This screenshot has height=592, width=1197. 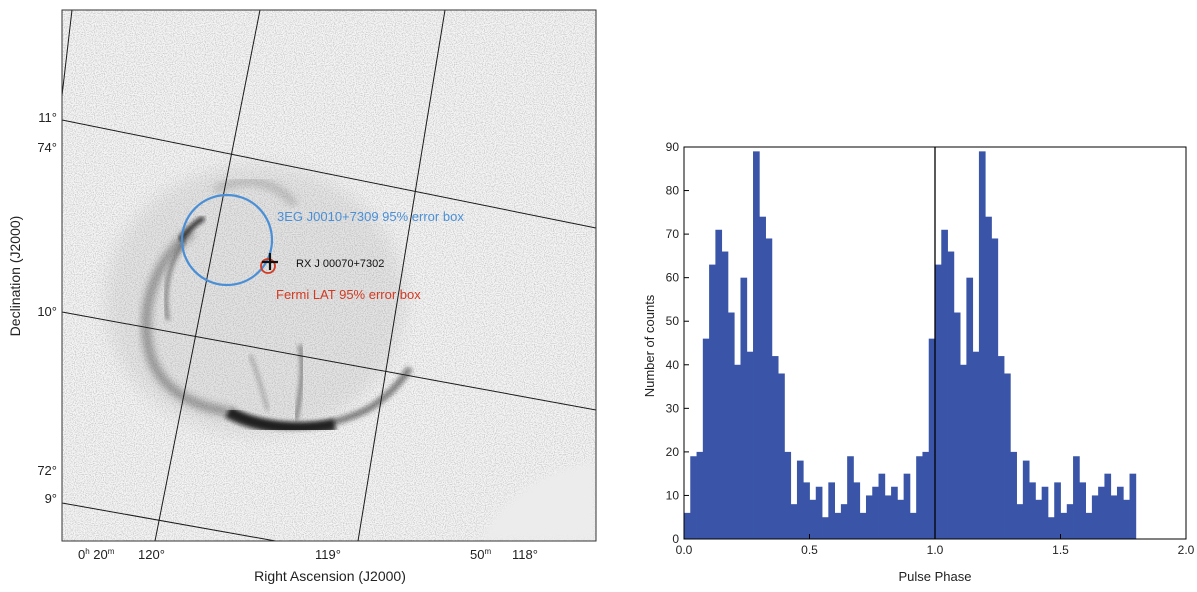 What do you see at coordinates (340, 264) in the screenshot?
I see `annotation-rxj: RX J 00070+7302` at bounding box center [340, 264].